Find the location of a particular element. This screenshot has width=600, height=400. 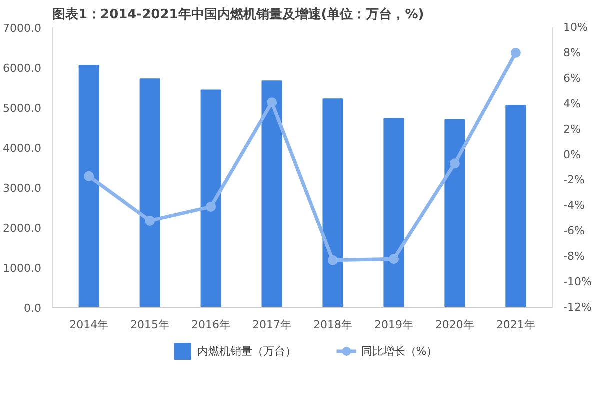

y-tick-label: 7000.0 is located at coordinates (22, 28).